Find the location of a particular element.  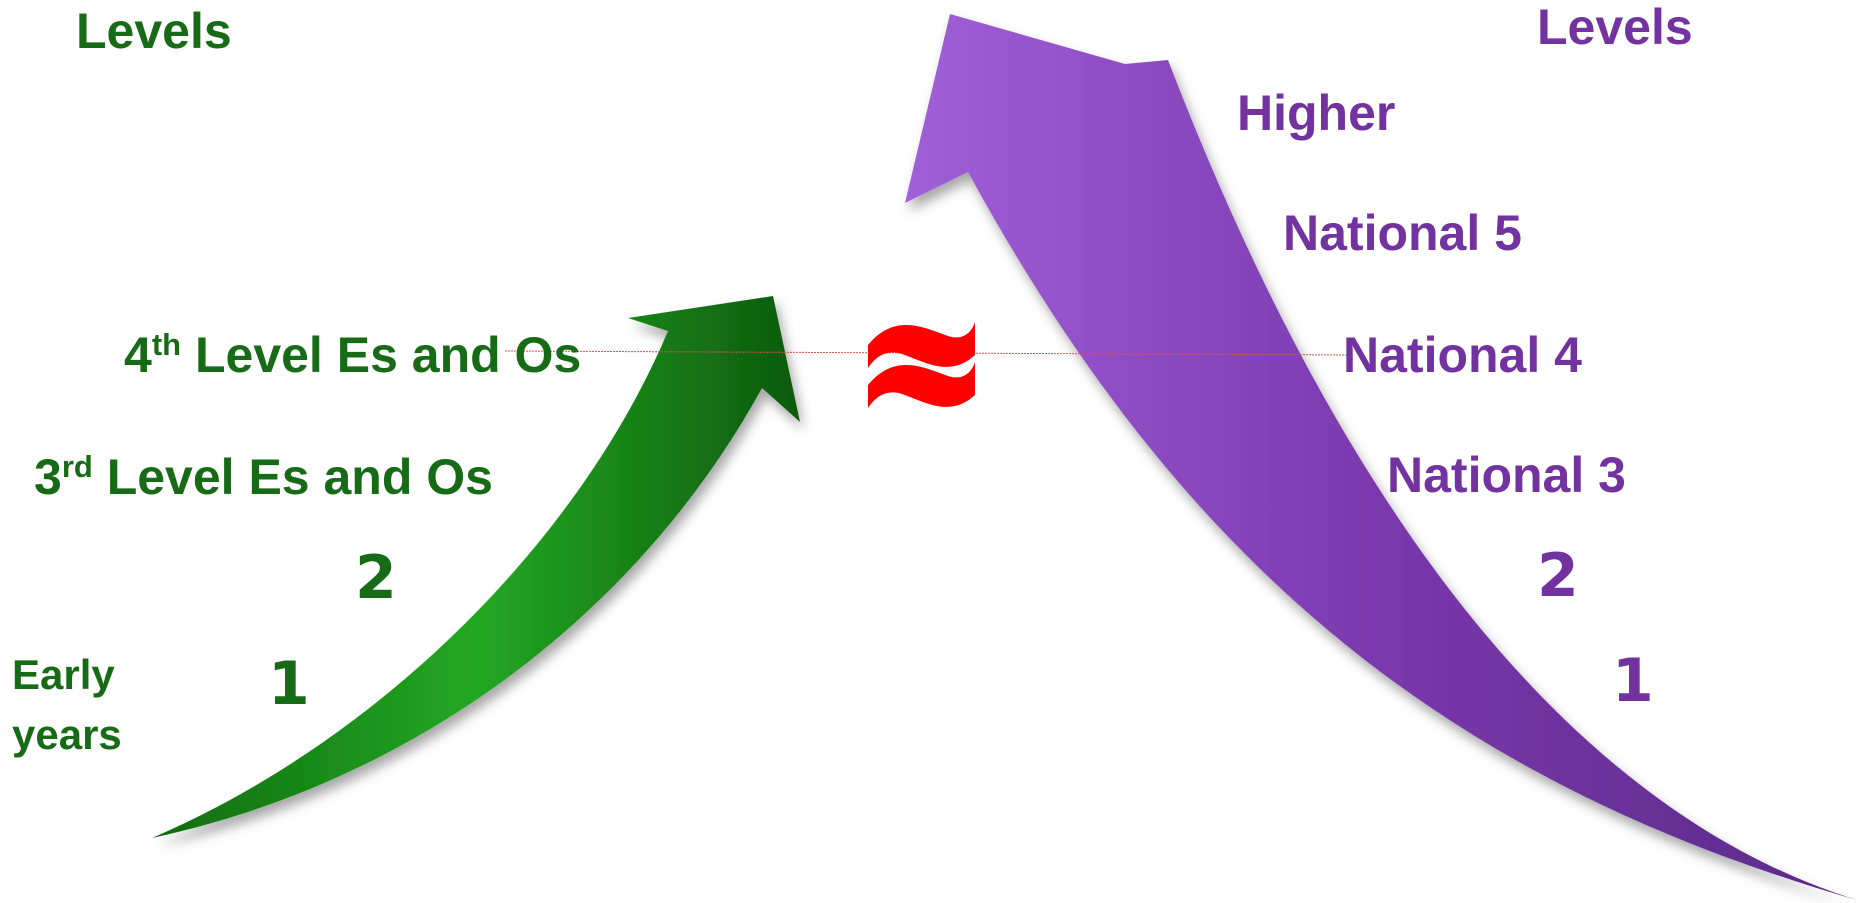

right-level1-label: 1 is located at coordinates (1633, 681).